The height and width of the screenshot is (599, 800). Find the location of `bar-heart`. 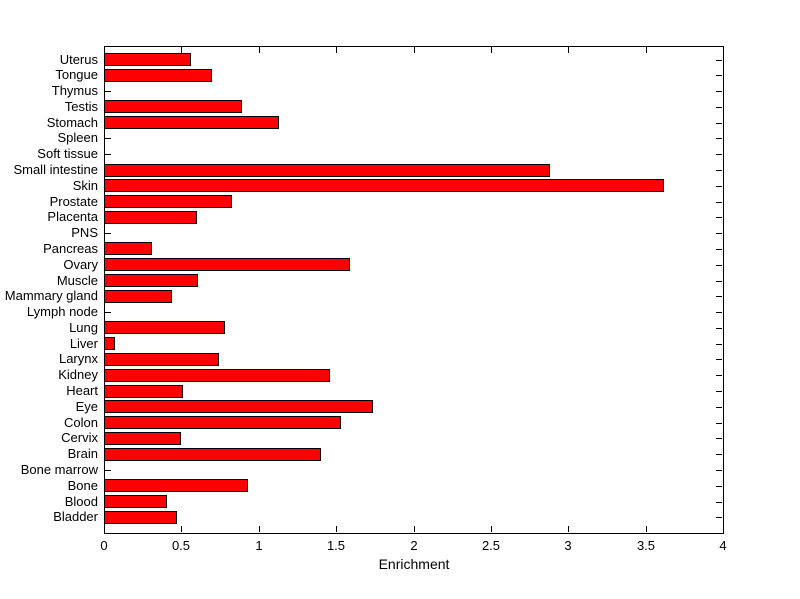

bar-heart is located at coordinates (143, 391).